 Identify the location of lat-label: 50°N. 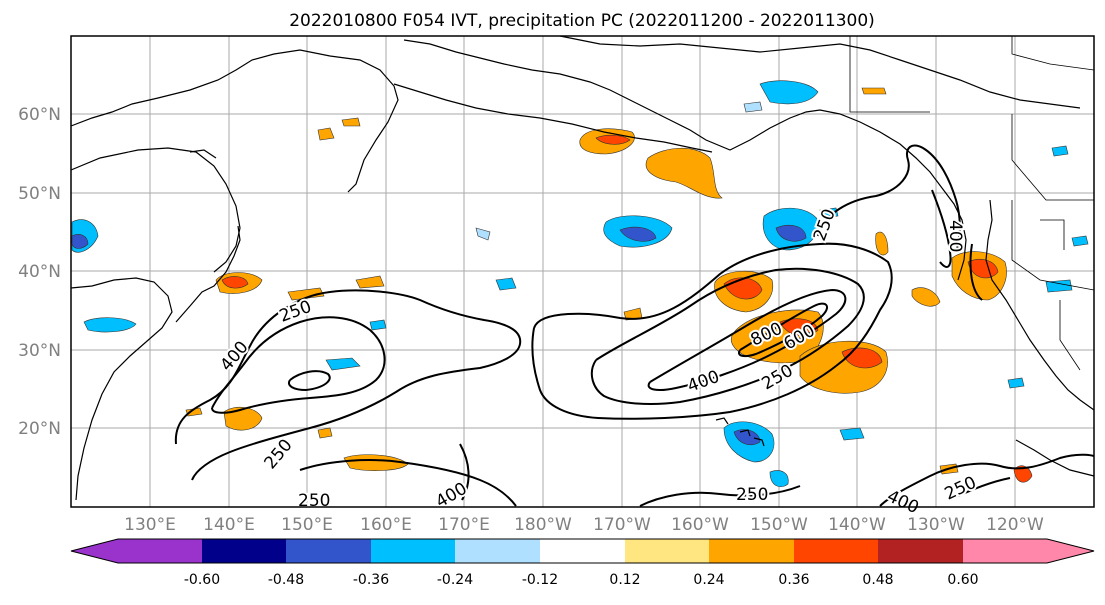
(39, 194).